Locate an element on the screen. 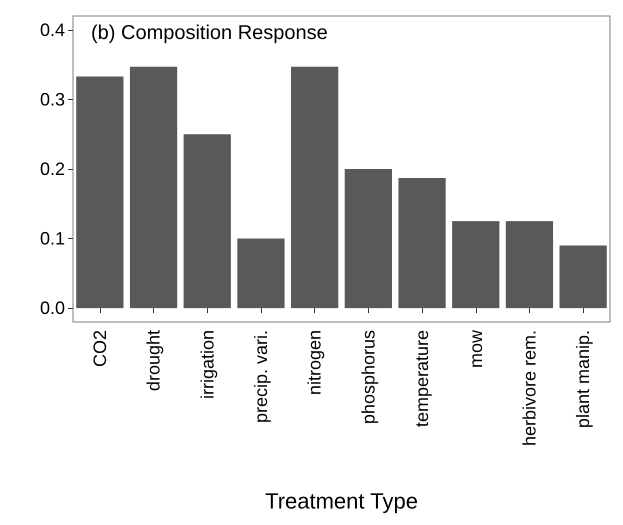 This screenshot has width=623, height=525. chart-title: (b) Composition Response is located at coordinates (209, 33).